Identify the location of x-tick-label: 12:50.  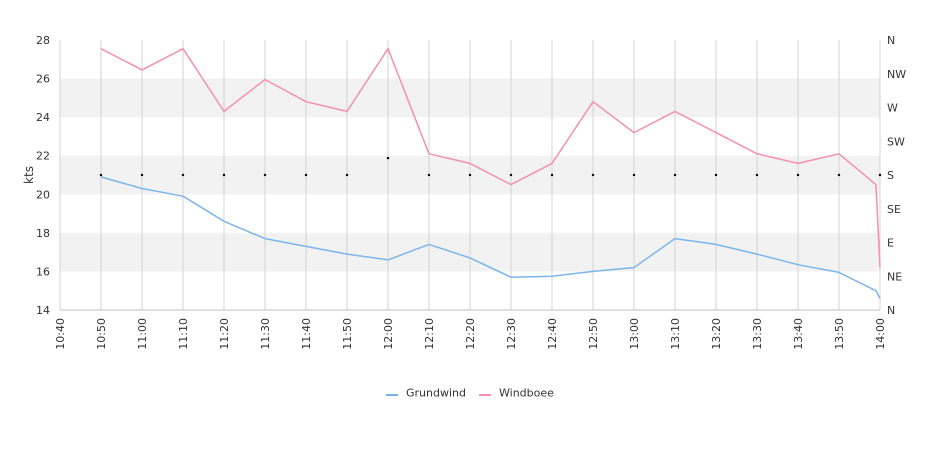
(593, 334).